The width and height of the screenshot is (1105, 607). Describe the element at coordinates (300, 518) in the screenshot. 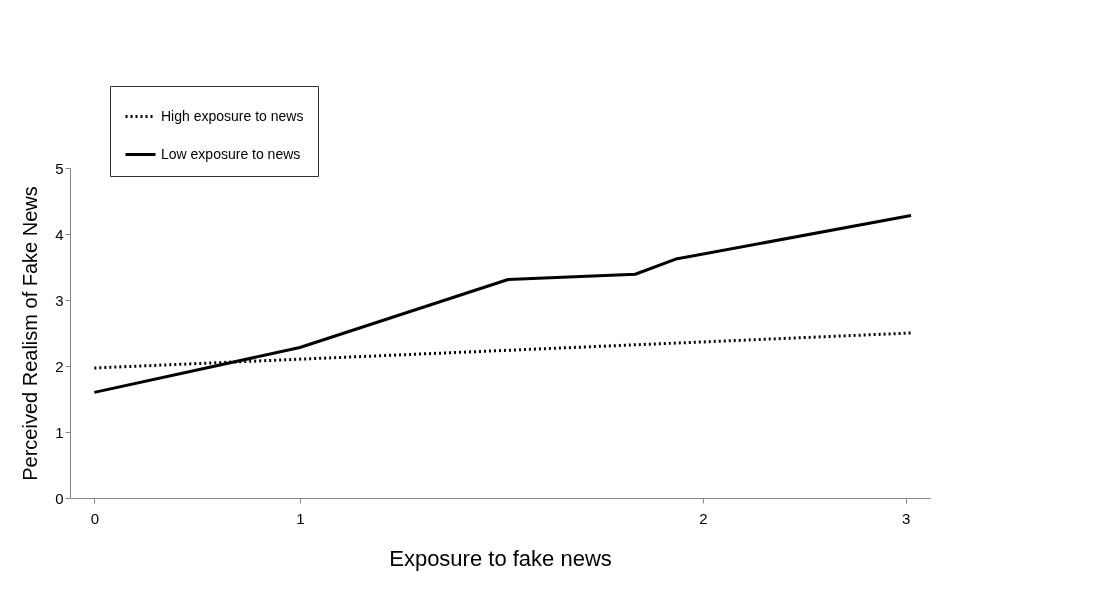

I see `x-tick-label: 1` at that location.